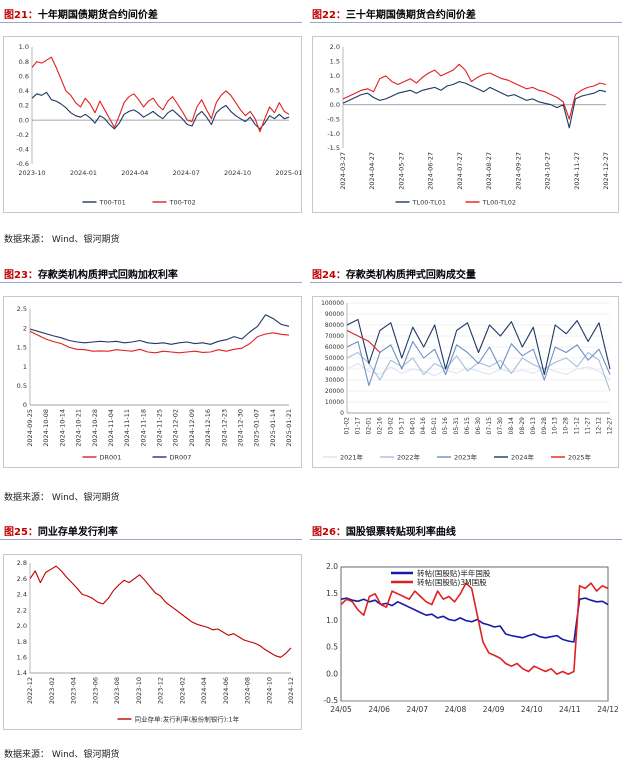 The width and height of the screenshot is (622, 763). What do you see at coordinates (533, 426) in the screenshot?
I see `fig24-xtick-label: 09-13` at bounding box center [533, 426].